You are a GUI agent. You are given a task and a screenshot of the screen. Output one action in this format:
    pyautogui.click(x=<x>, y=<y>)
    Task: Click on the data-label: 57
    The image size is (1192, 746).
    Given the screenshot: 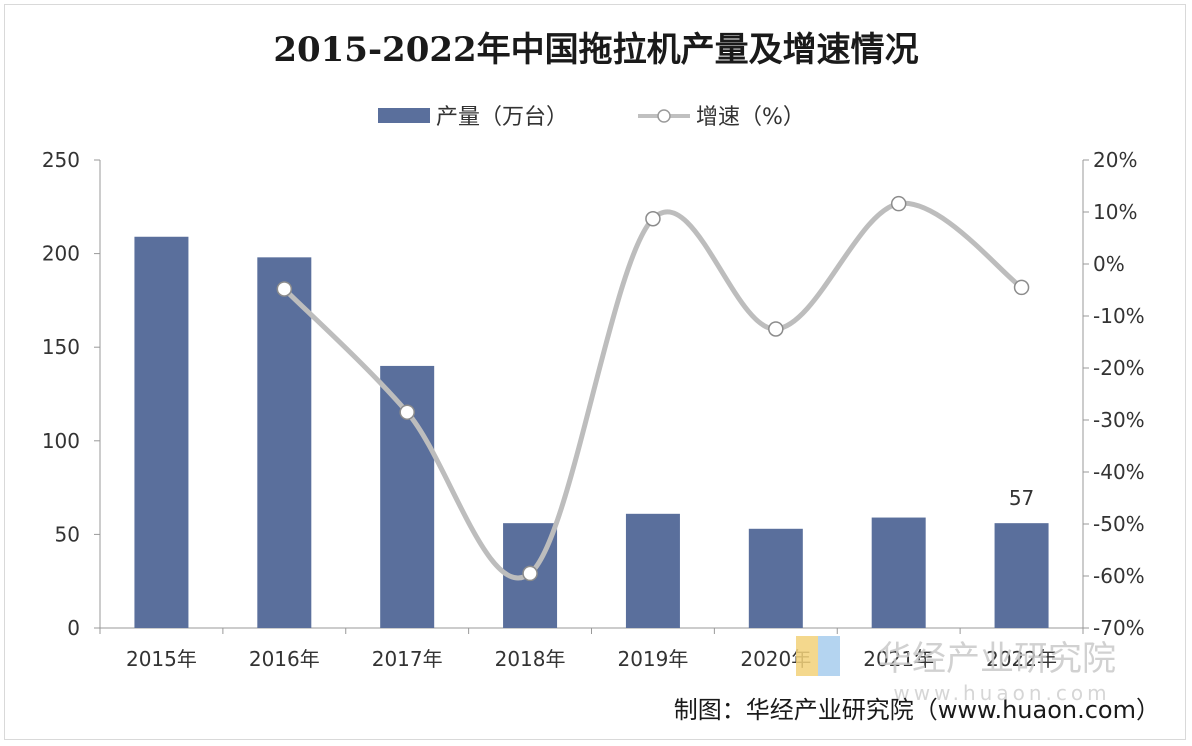 What is the action you would take?
    pyautogui.click(x=1021, y=498)
    